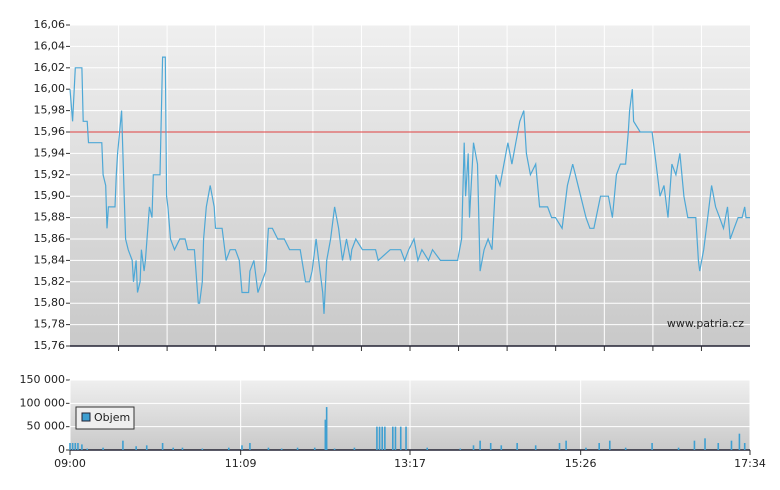 The width and height of the screenshot is (780, 490). Describe the element at coordinates (112, 417) in the screenshot. I see `legend-label: Objem` at that location.